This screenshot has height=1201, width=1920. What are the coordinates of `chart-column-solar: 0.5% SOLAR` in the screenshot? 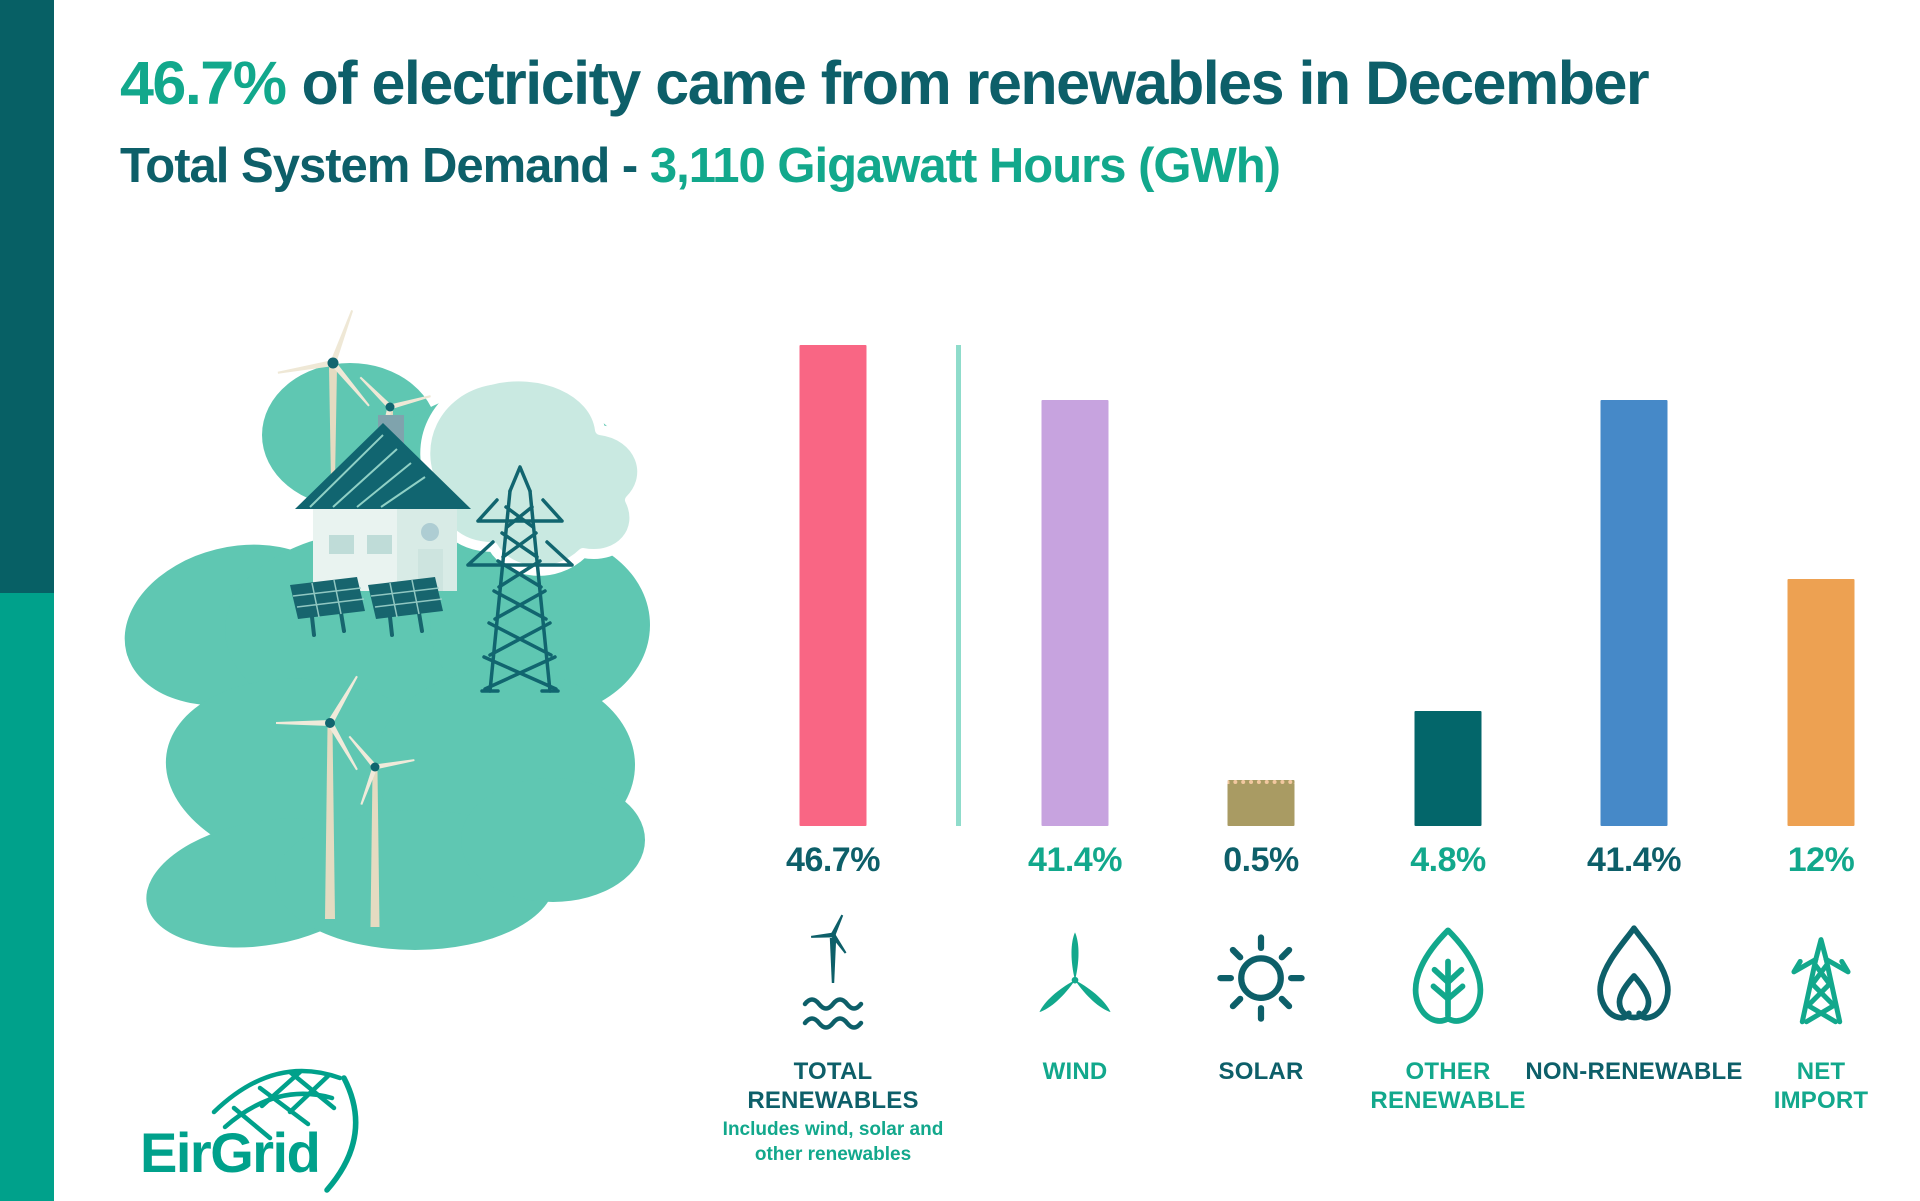 It's located at (1261, 600).